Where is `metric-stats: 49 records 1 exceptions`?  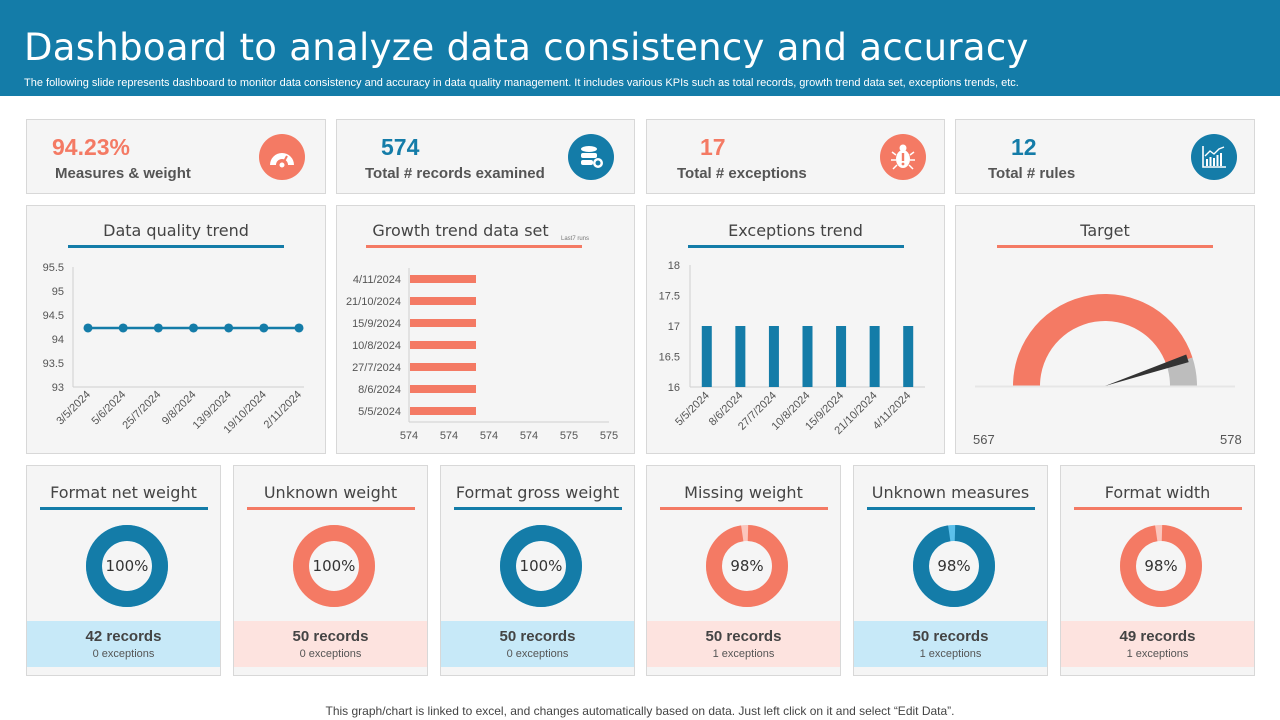 metric-stats: 49 records 1 exceptions is located at coordinates (1157, 644).